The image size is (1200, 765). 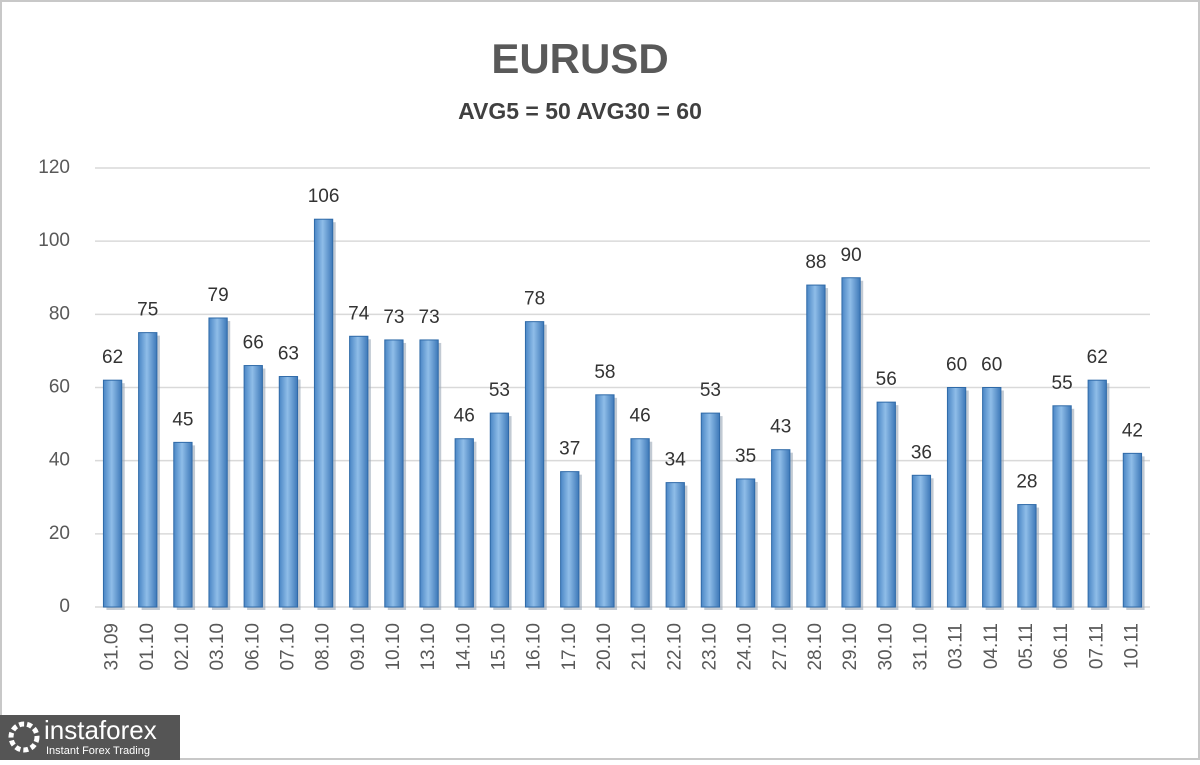 I want to click on value-label: 35, so click(x=745, y=456).